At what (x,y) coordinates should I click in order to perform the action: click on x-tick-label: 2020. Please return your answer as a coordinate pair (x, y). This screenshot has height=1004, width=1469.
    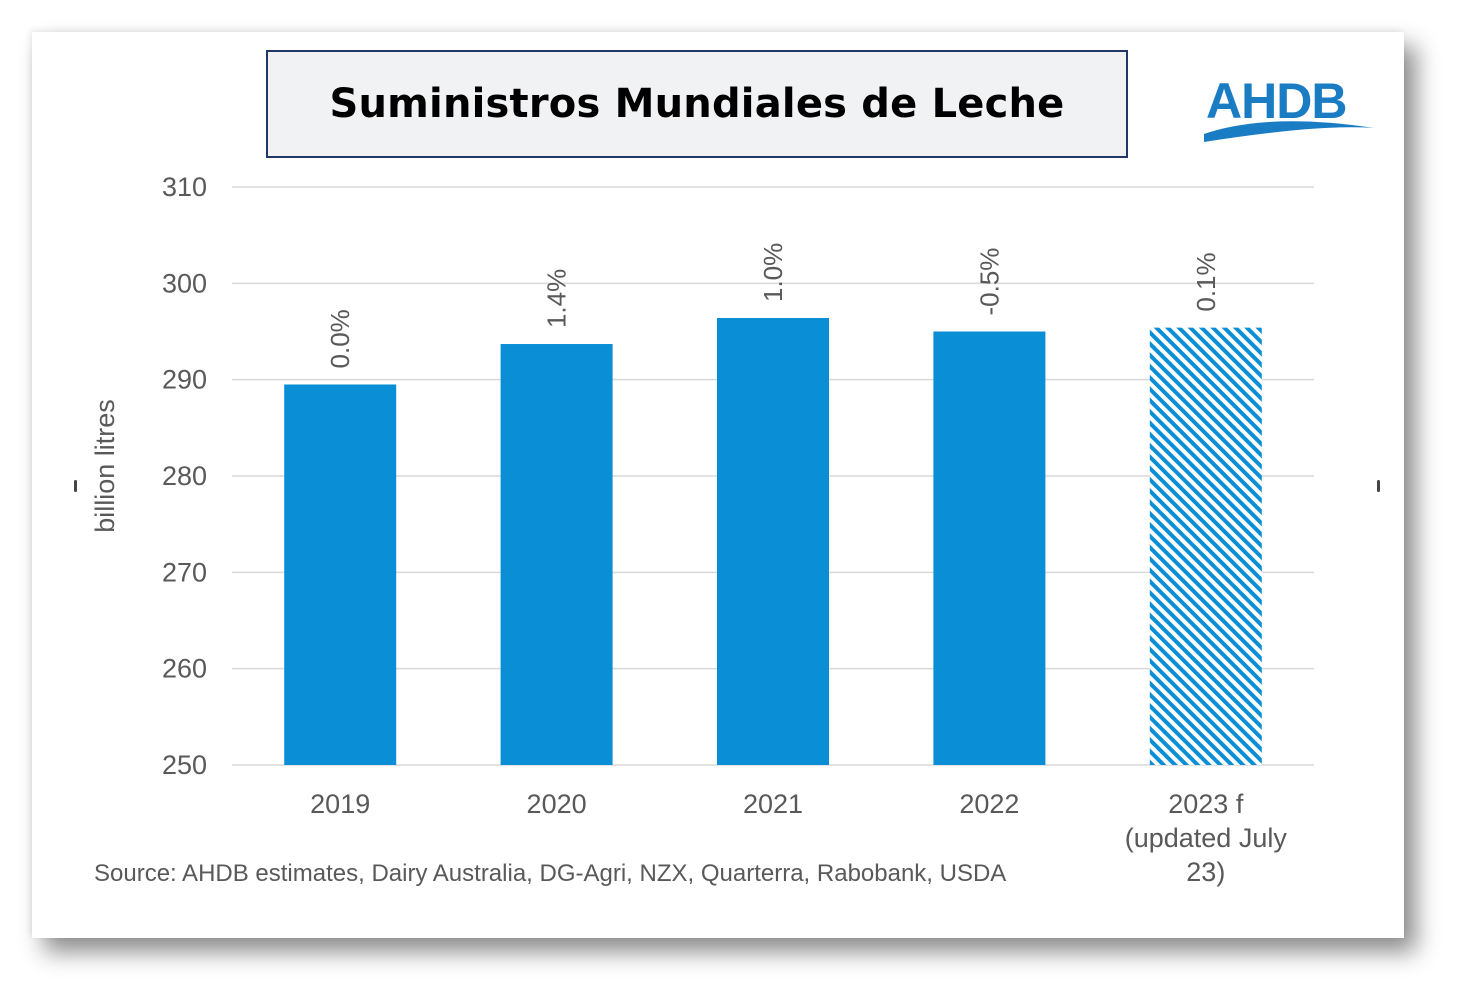
    Looking at the image, I should click on (557, 804).